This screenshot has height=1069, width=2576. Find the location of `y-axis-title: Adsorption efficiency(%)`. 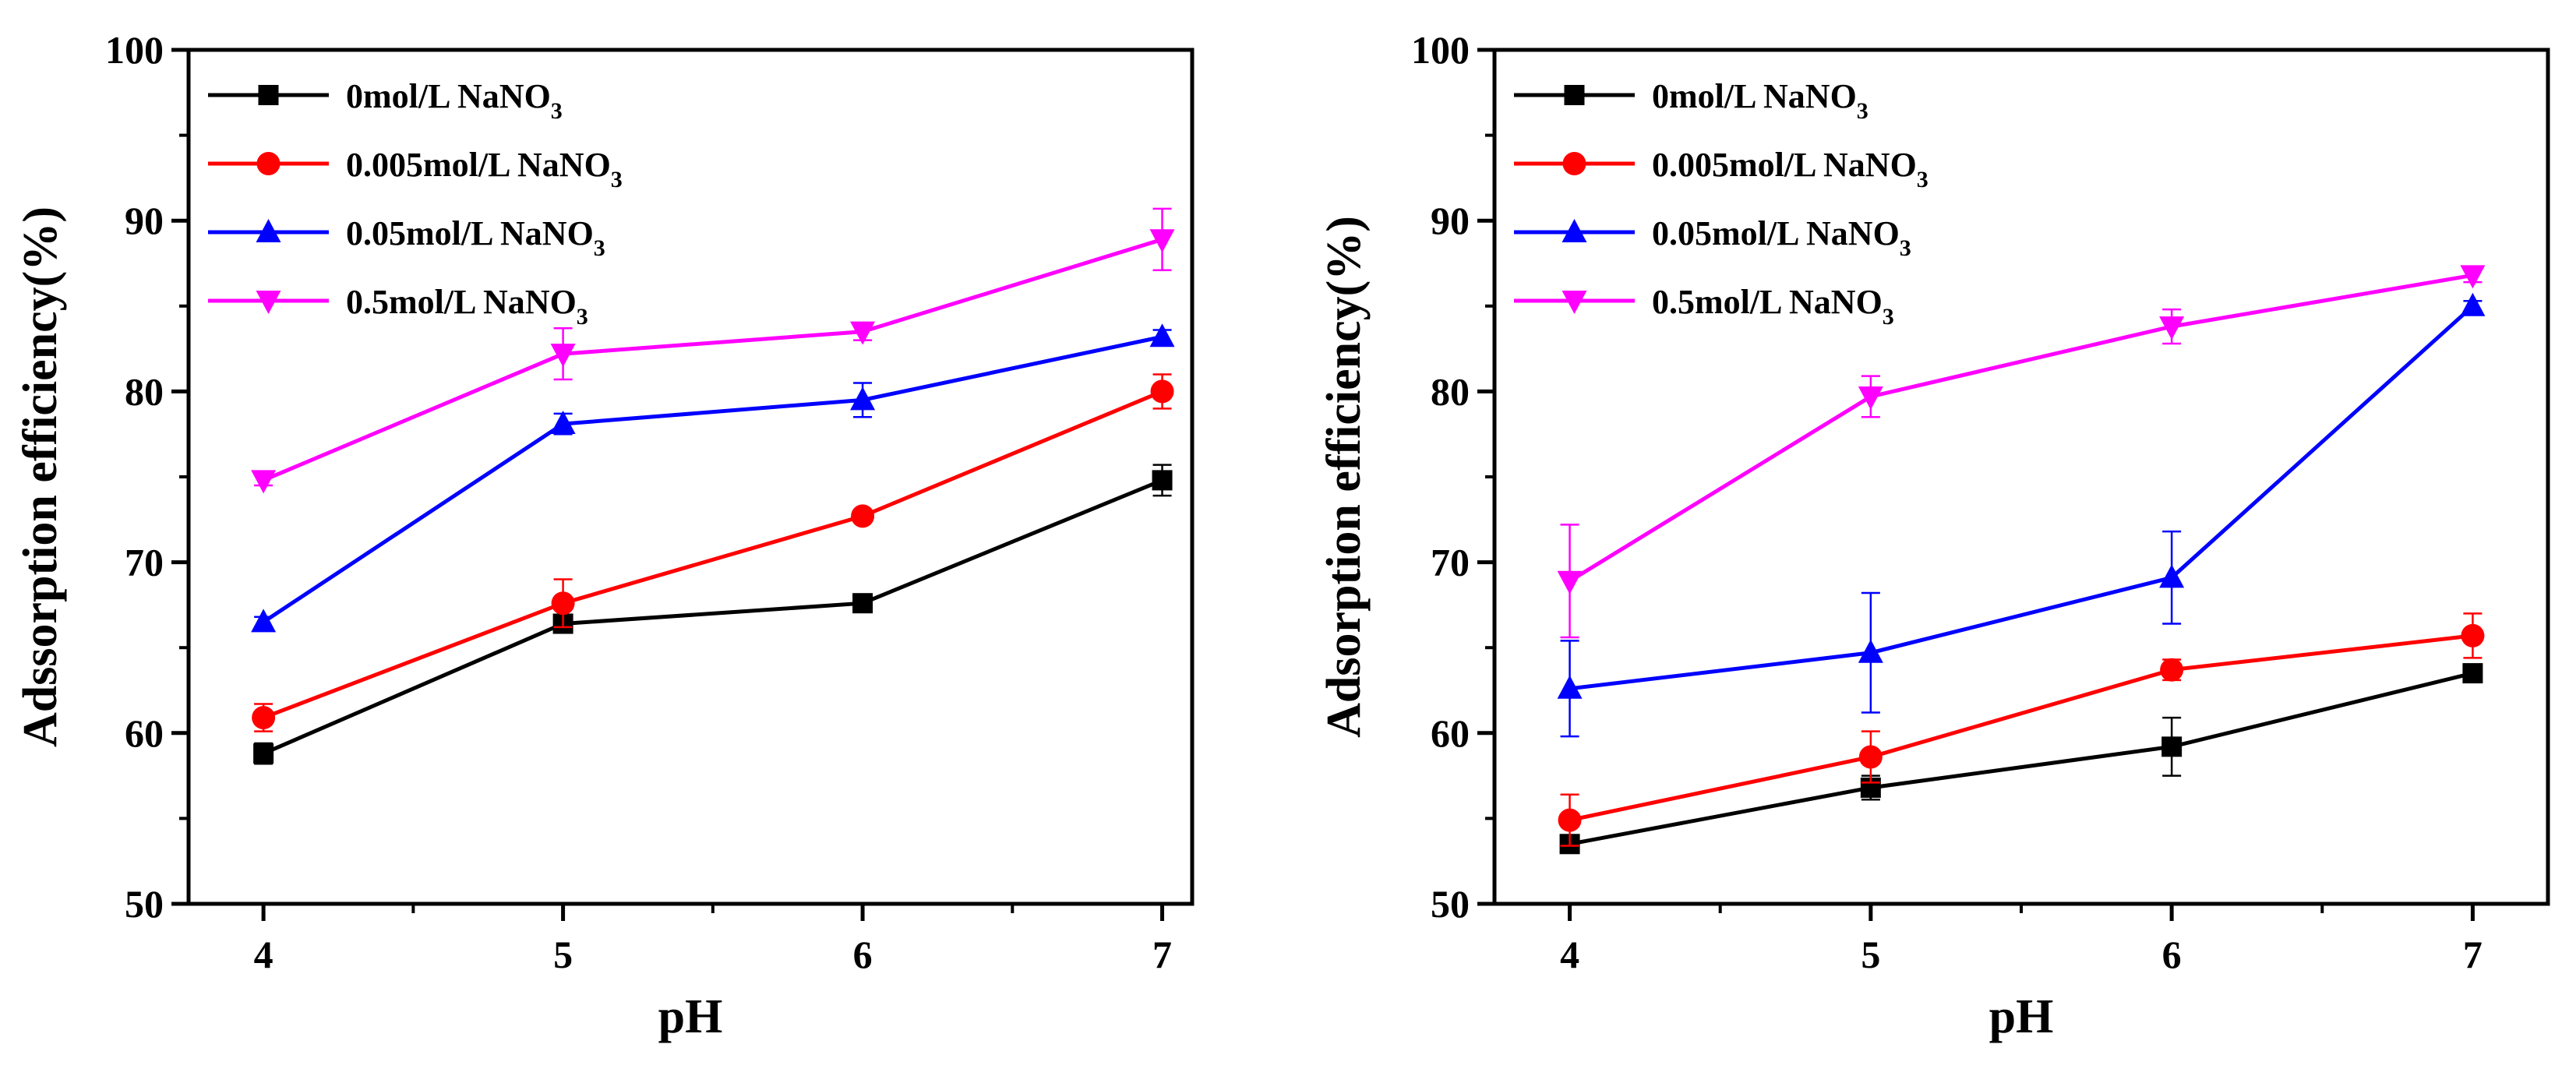

y-axis-title: Adsorption efficiency(%) is located at coordinates (1344, 477).